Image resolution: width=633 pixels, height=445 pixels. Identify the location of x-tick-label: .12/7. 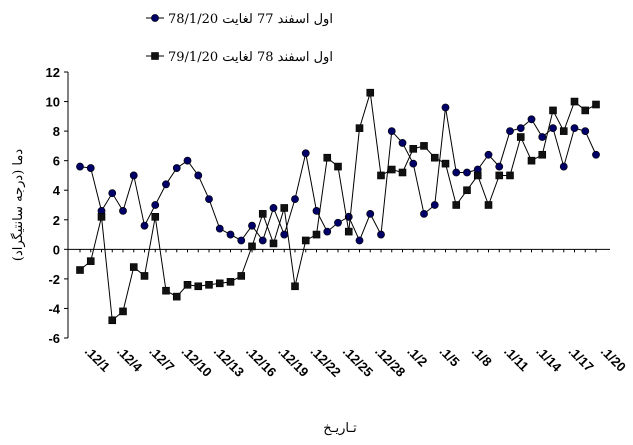
(161, 359).